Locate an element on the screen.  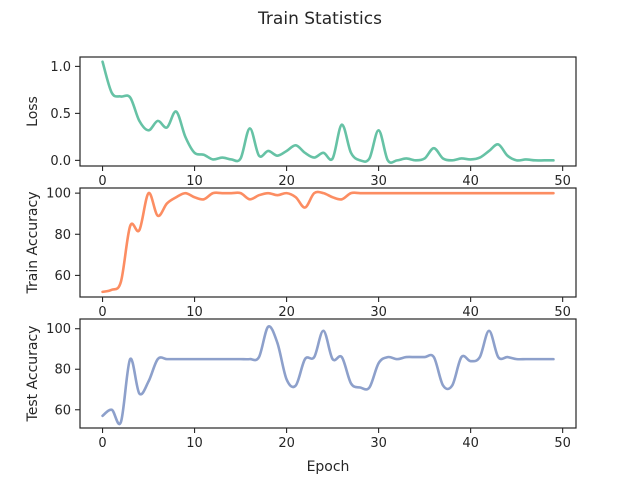
train-accuracy-x-tick-label: 10 is located at coordinates (194, 312).